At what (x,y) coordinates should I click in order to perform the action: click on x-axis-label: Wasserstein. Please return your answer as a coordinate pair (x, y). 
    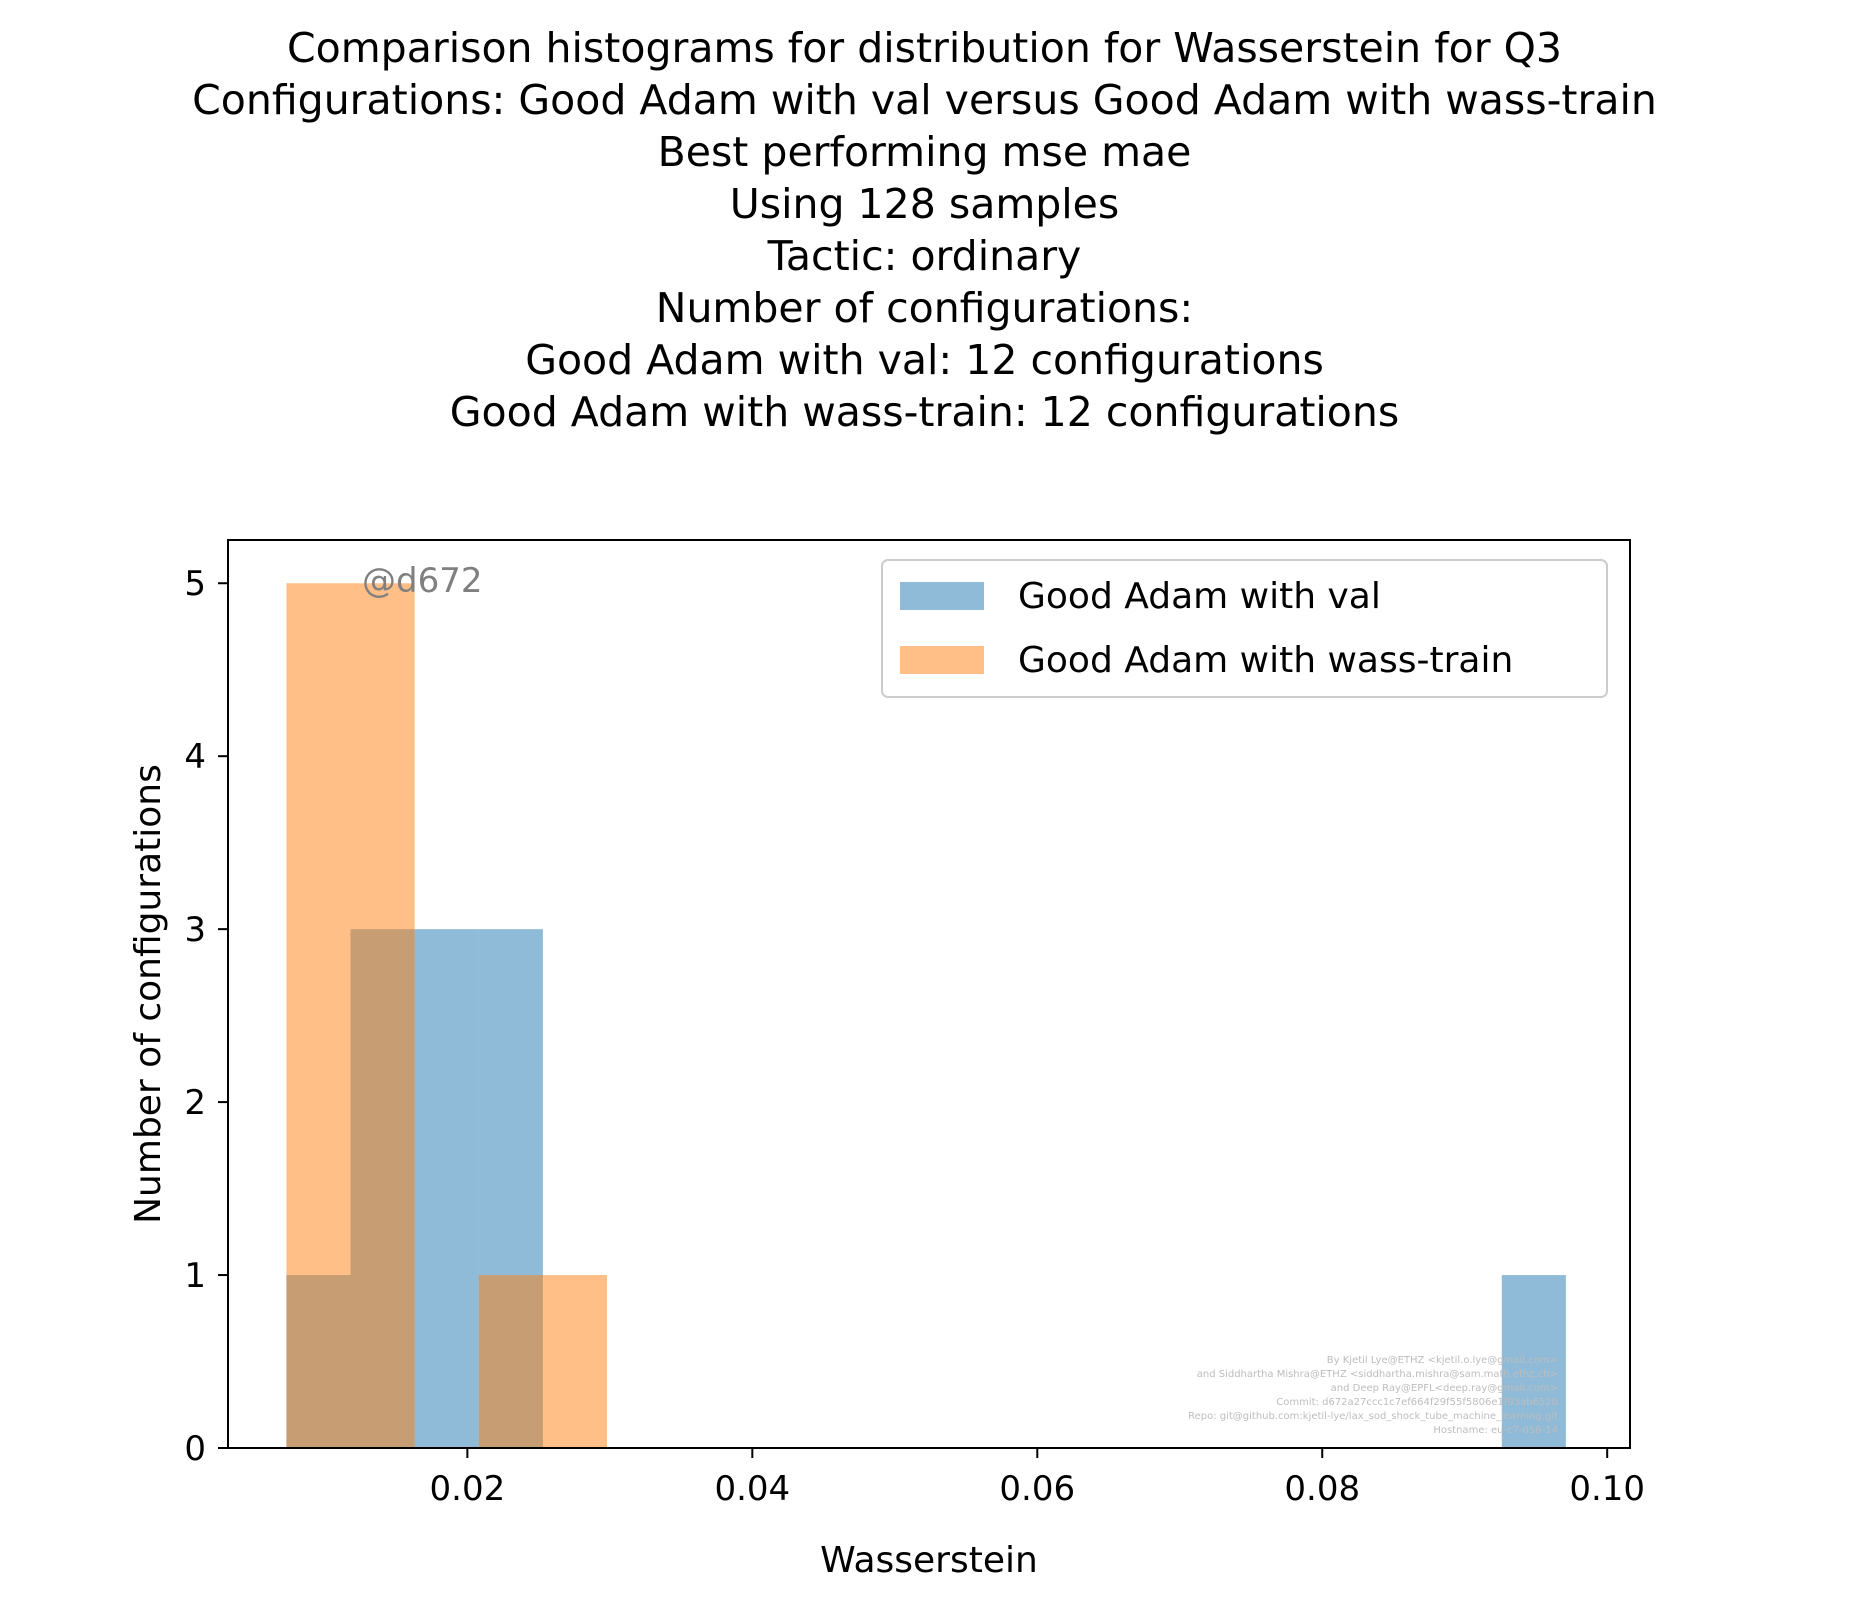
    Looking at the image, I should click on (929, 1560).